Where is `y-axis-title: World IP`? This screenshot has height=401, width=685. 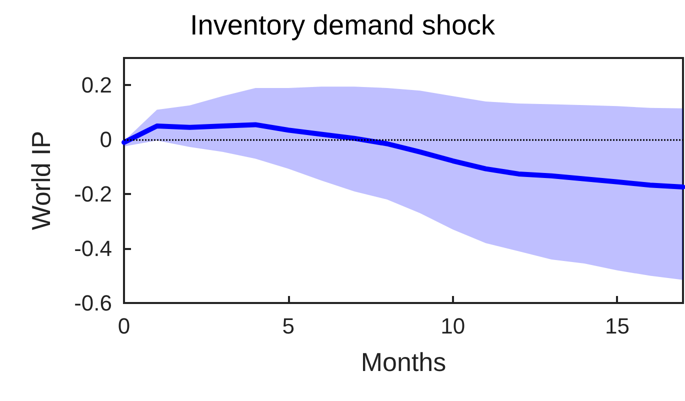 y-axis-title: World IP is located at coordinates (41, 180).